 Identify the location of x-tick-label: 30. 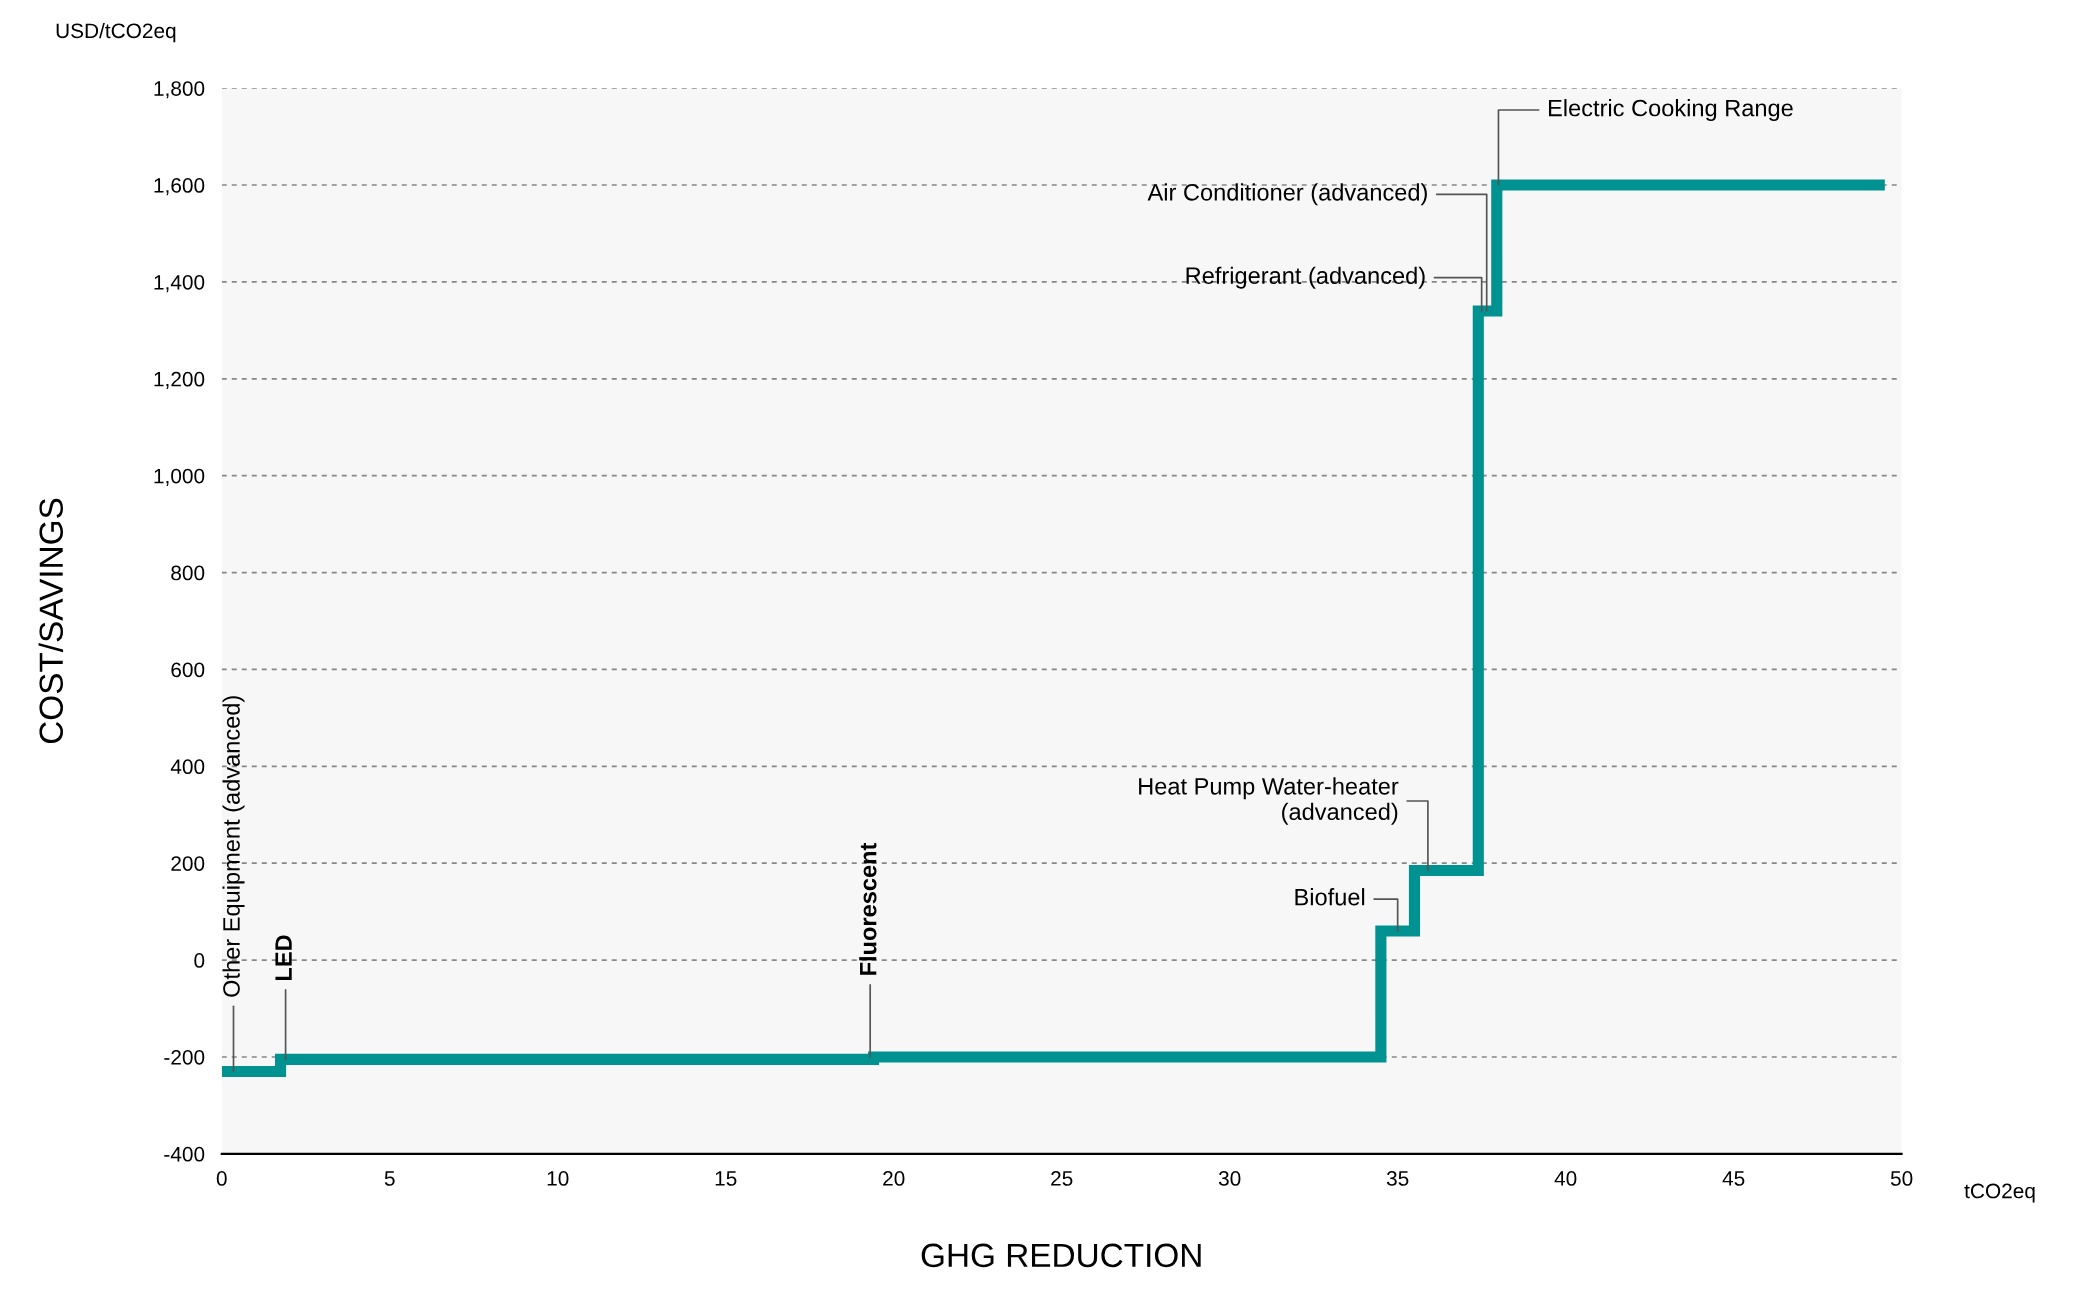
(1229, 1178).